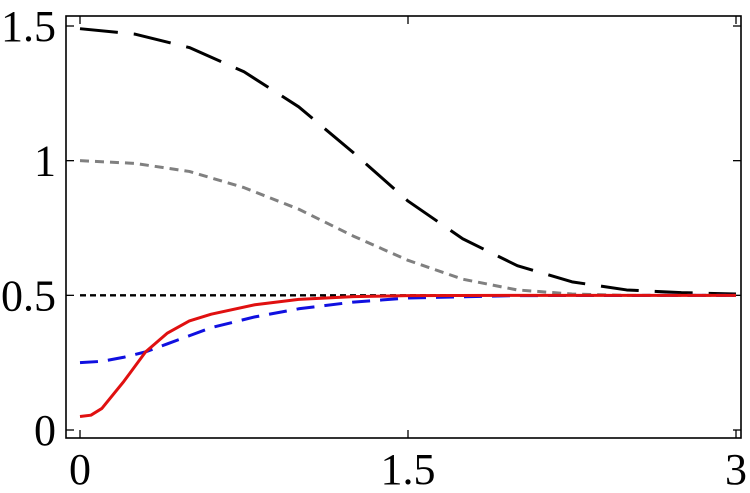 Image resolution: width=750 pixels, height=493 pixels. Describe the element at coordinates (28, 295) in the screenshot. I see `y-tick-label: 0.5` at that location.